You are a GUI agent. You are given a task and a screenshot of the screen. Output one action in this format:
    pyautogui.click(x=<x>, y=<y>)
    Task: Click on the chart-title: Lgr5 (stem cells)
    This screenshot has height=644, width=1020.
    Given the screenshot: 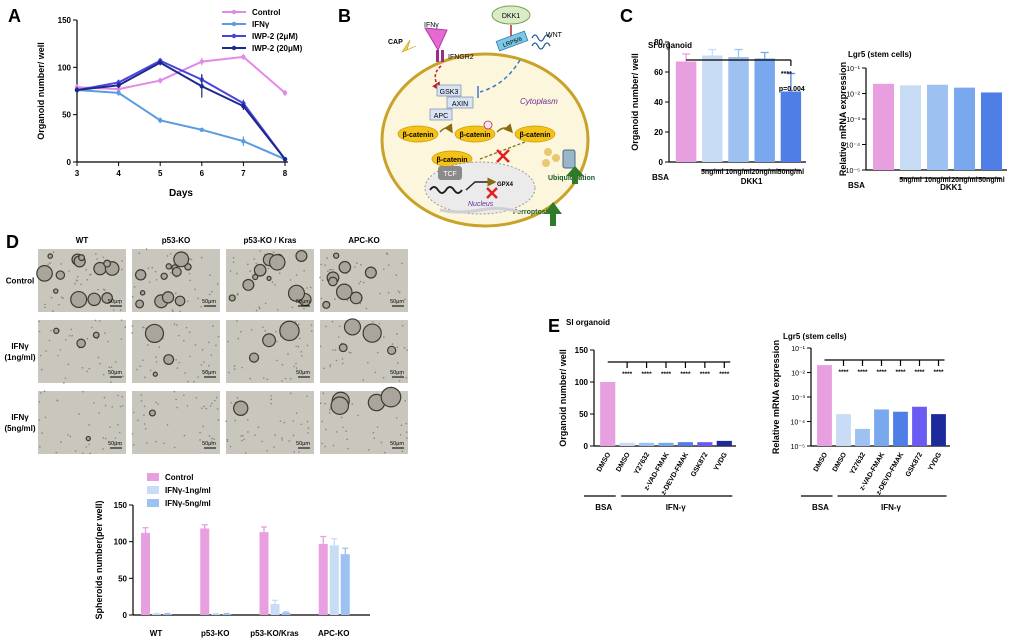 What is the action you would take?
    pyautogui.click(x=880, y=54)
    